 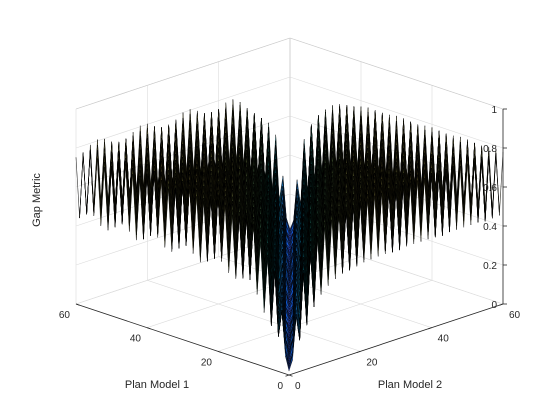 I want to click on z-tick-label: 1, so click(x=494, y=110).